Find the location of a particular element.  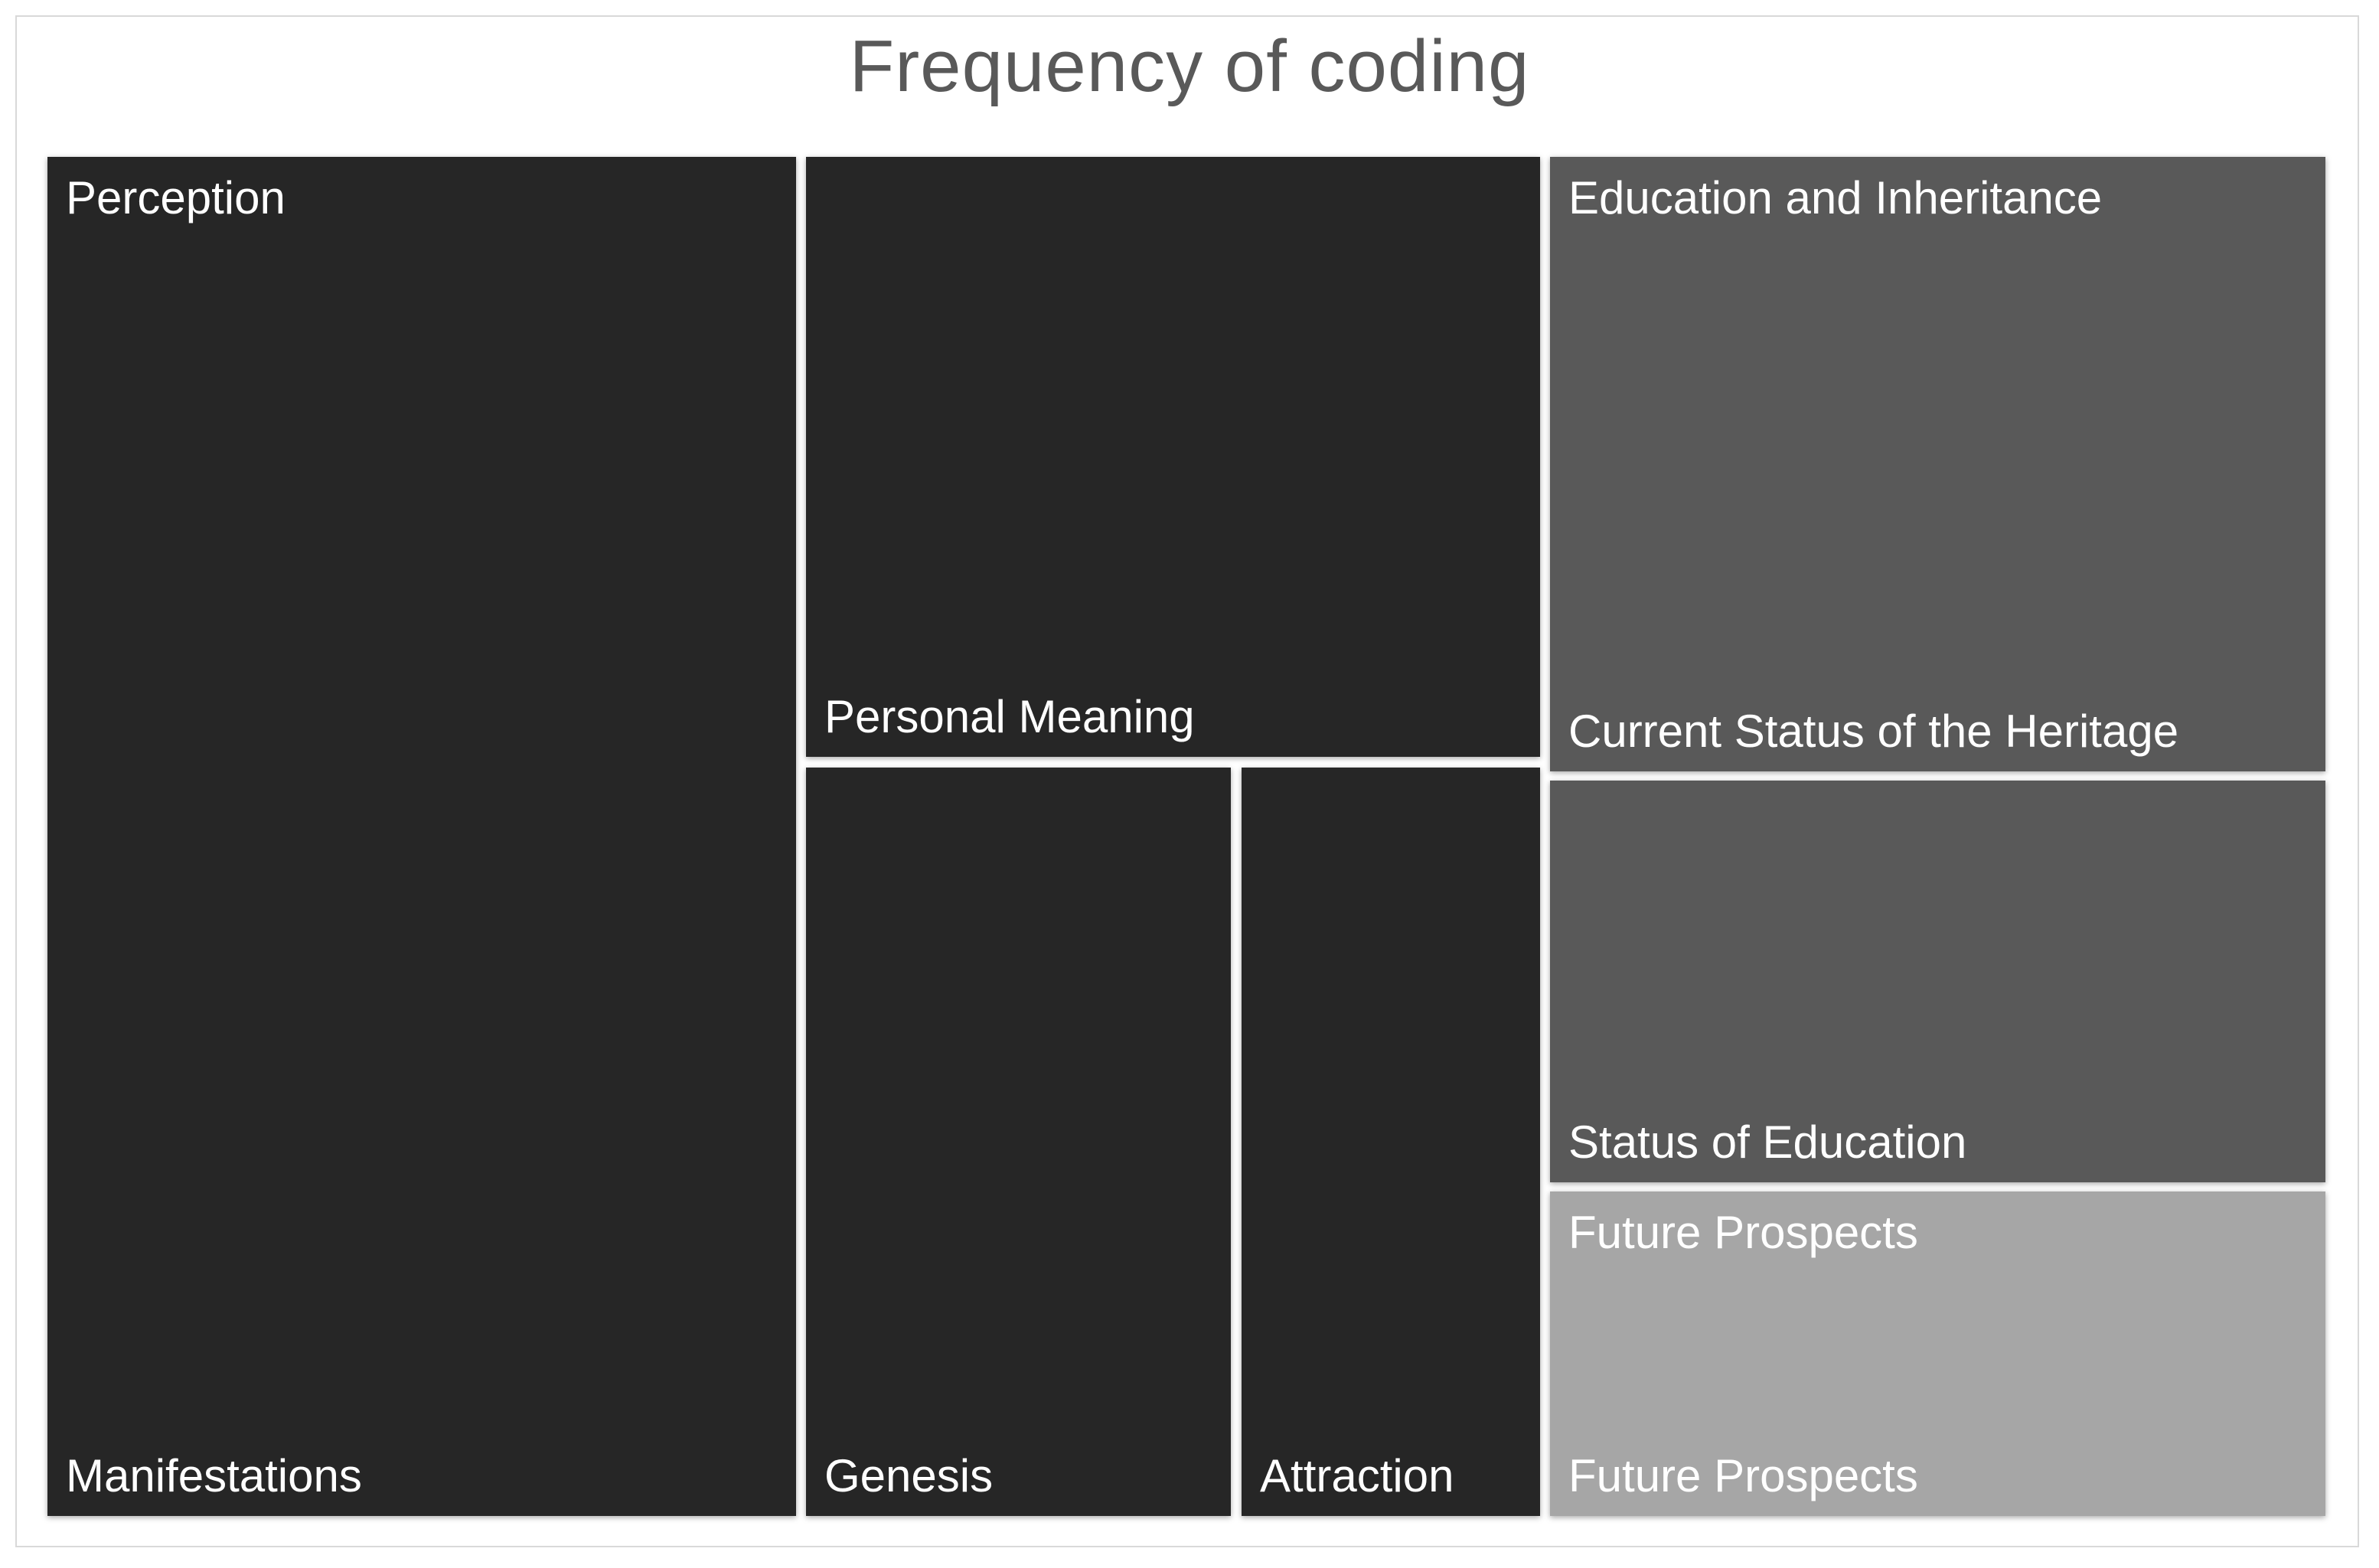

chart-title: Frequency of coding is located at coordinates (1189, 66).